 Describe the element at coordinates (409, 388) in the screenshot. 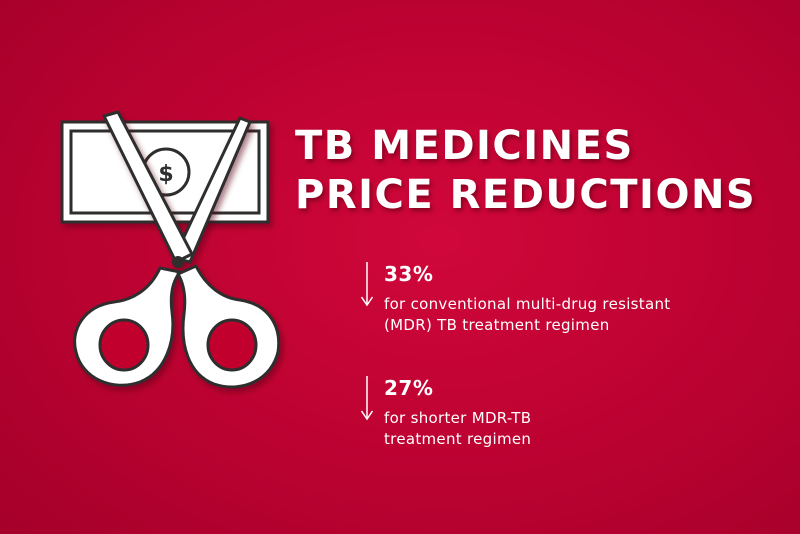

I see `stat-percent: 27%` at that location.